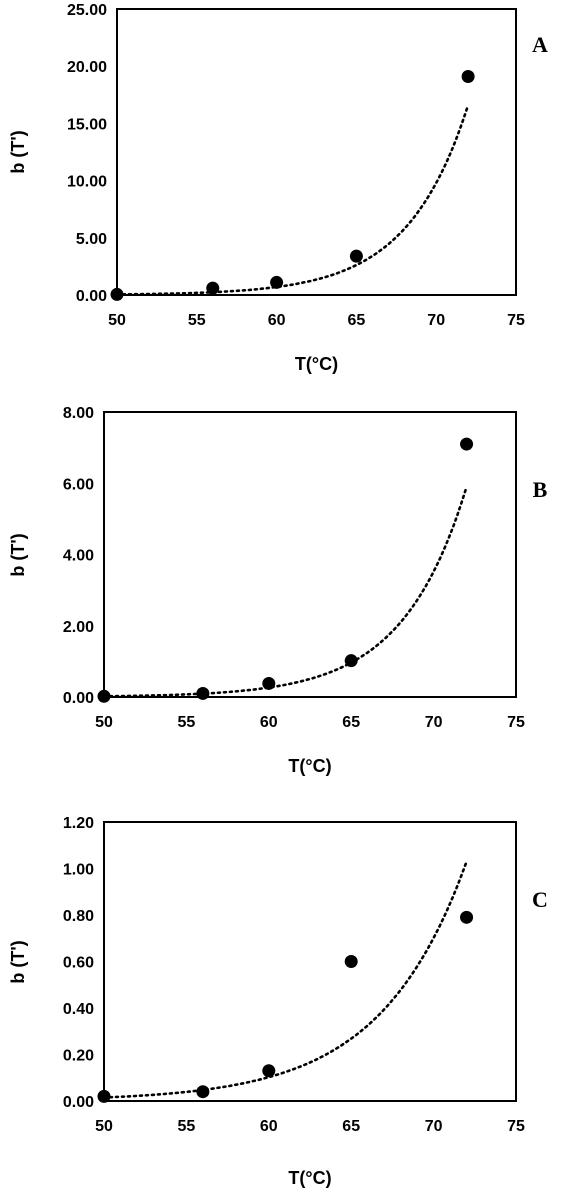  I want to click on y-tick-label: 0.60, so click(78, 963).